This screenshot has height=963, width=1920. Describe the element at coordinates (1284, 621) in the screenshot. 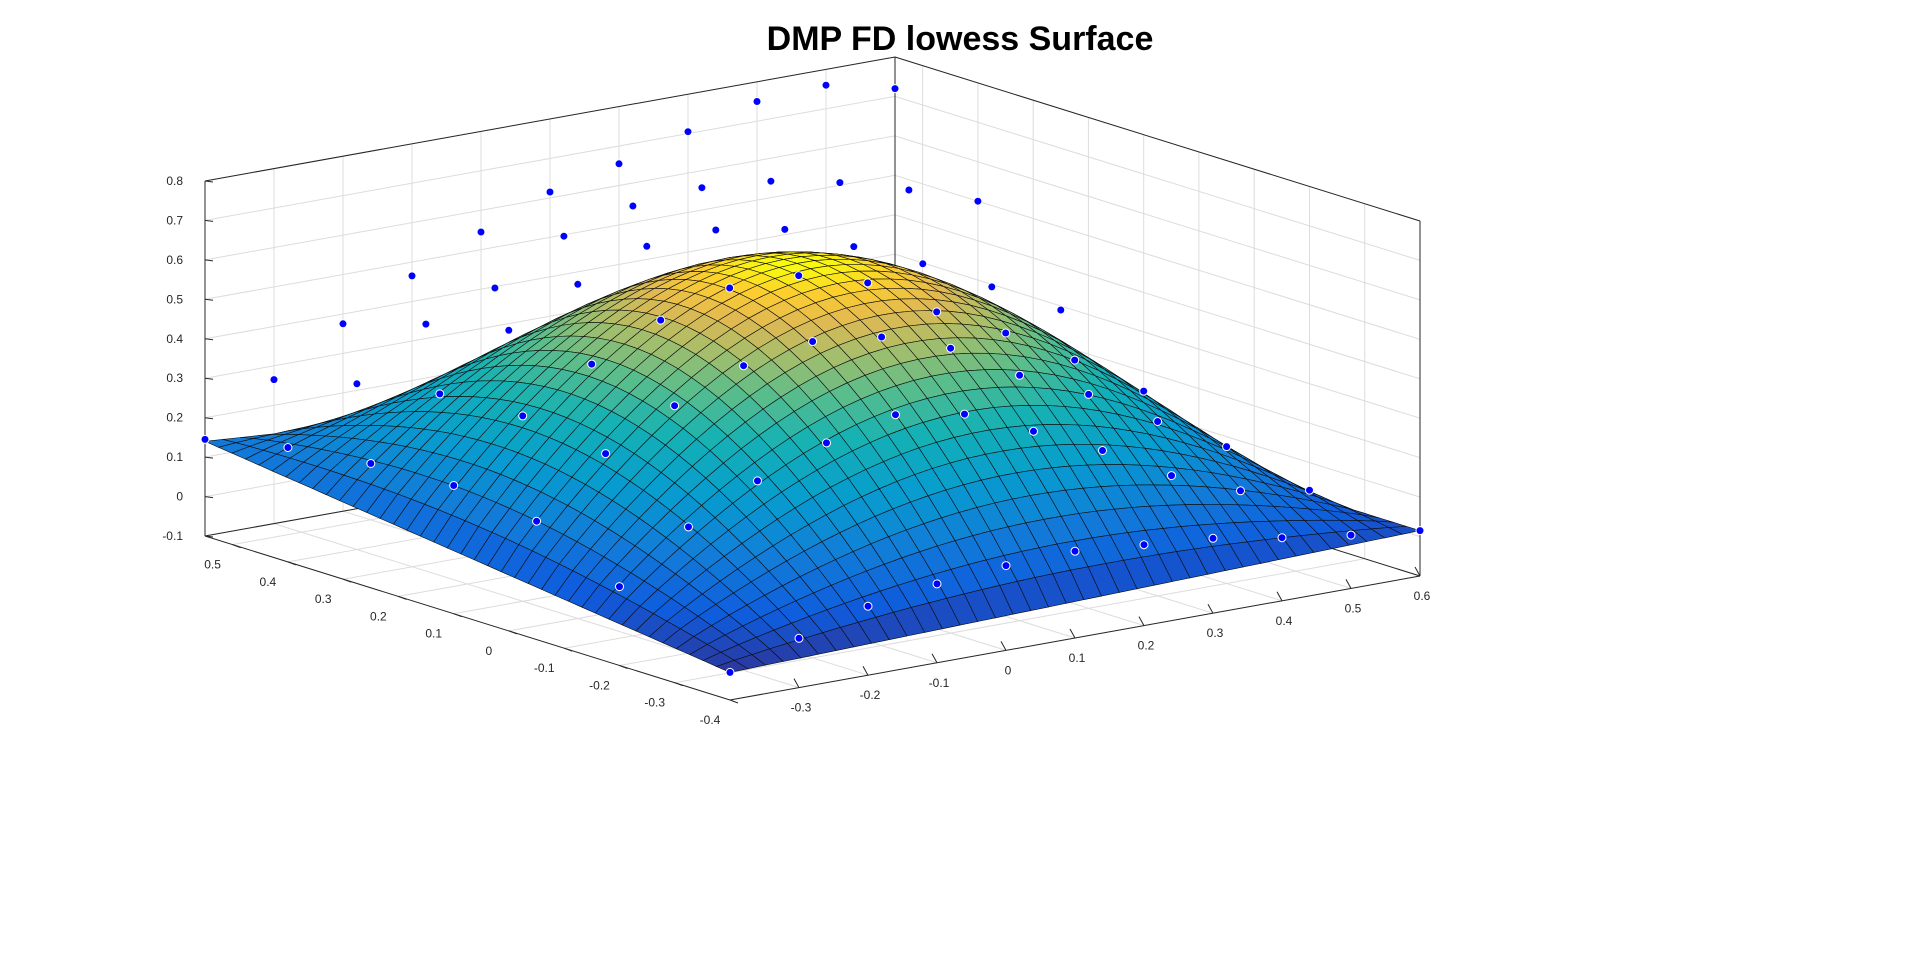

I see `x-tick-label: 0.4` at that location.